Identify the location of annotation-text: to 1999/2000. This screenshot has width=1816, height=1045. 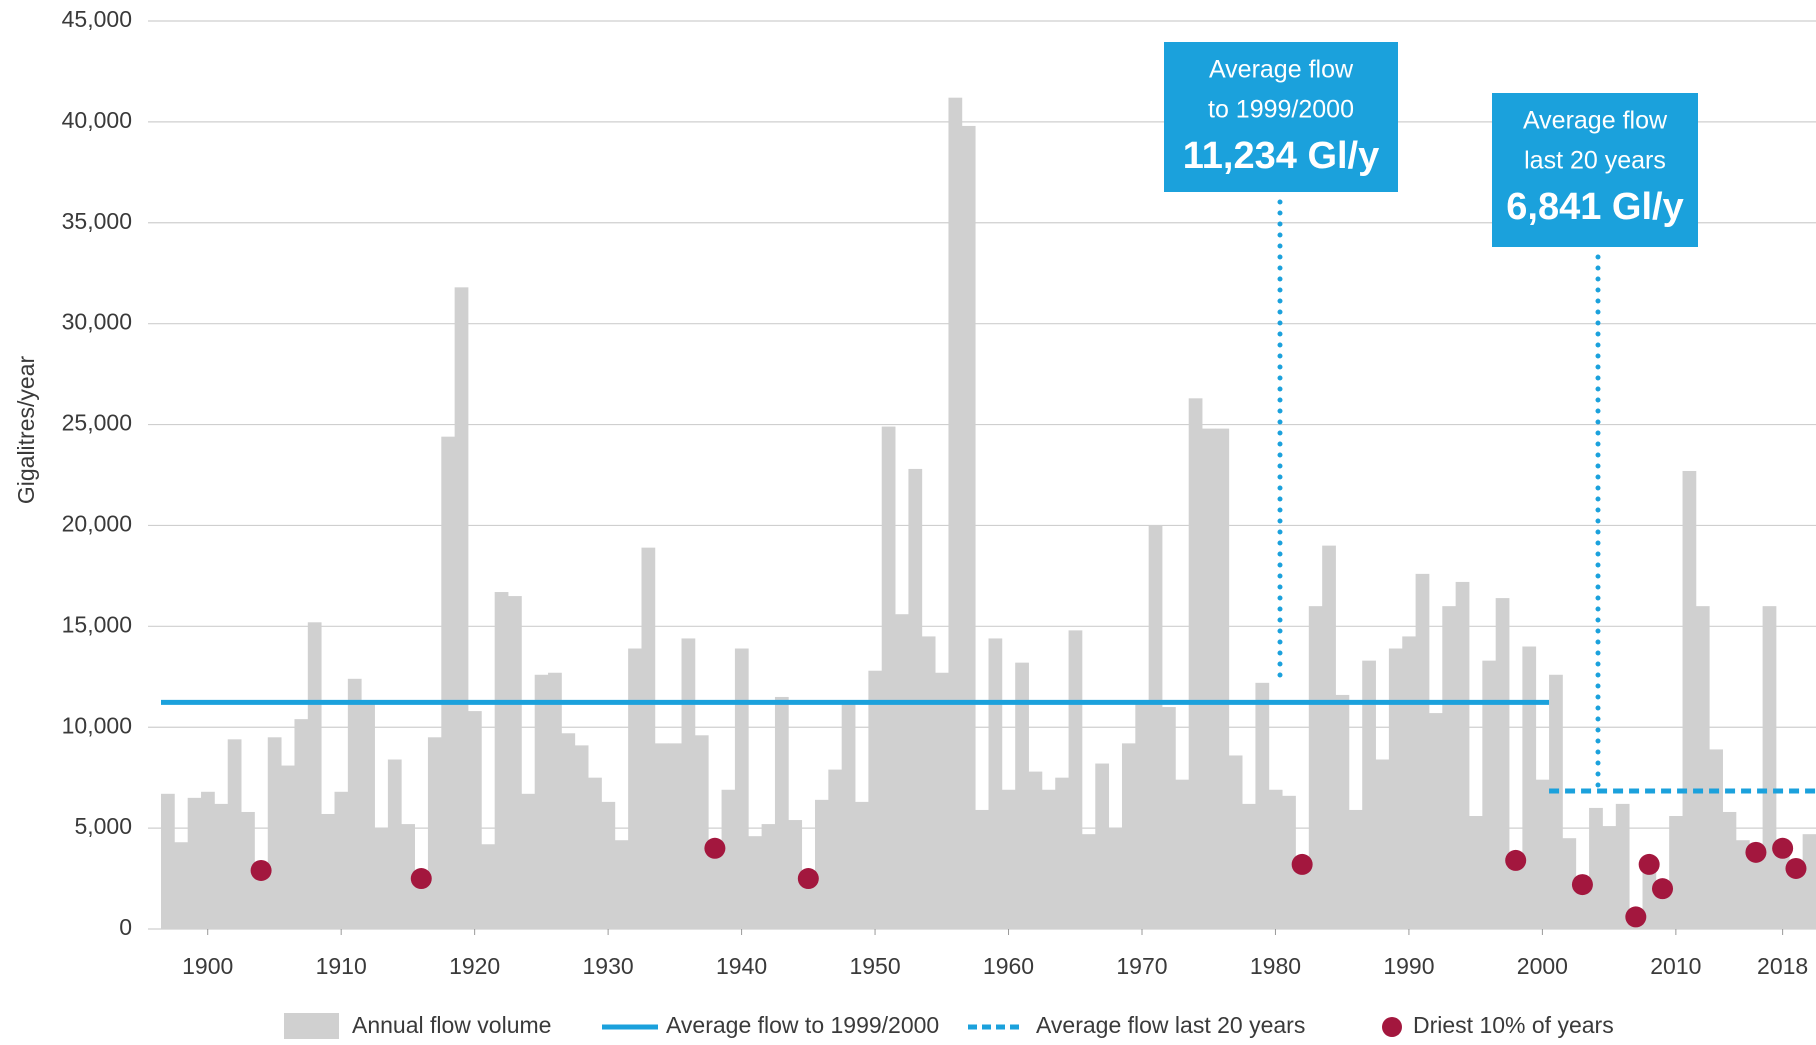
(1281, 110).